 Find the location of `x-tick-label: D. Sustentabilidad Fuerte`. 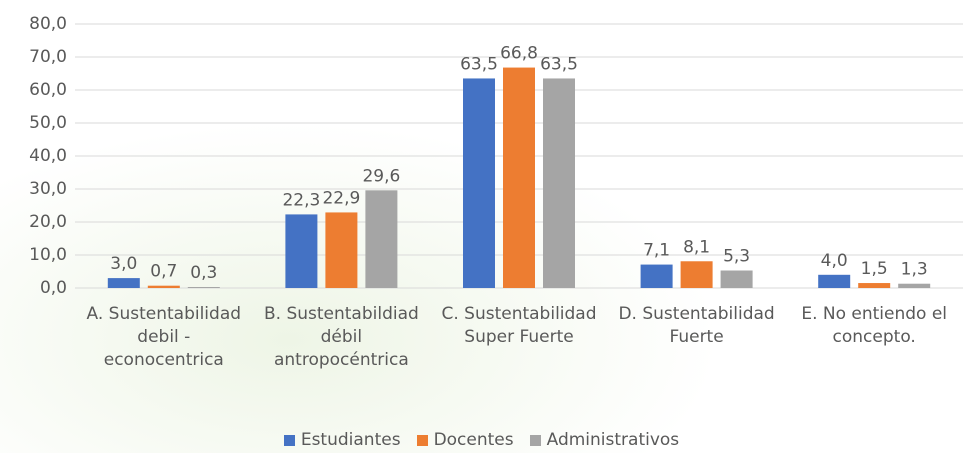

x-tick-label: D. Sustentabilidad Fuerte is located at coordinates (696, 325).